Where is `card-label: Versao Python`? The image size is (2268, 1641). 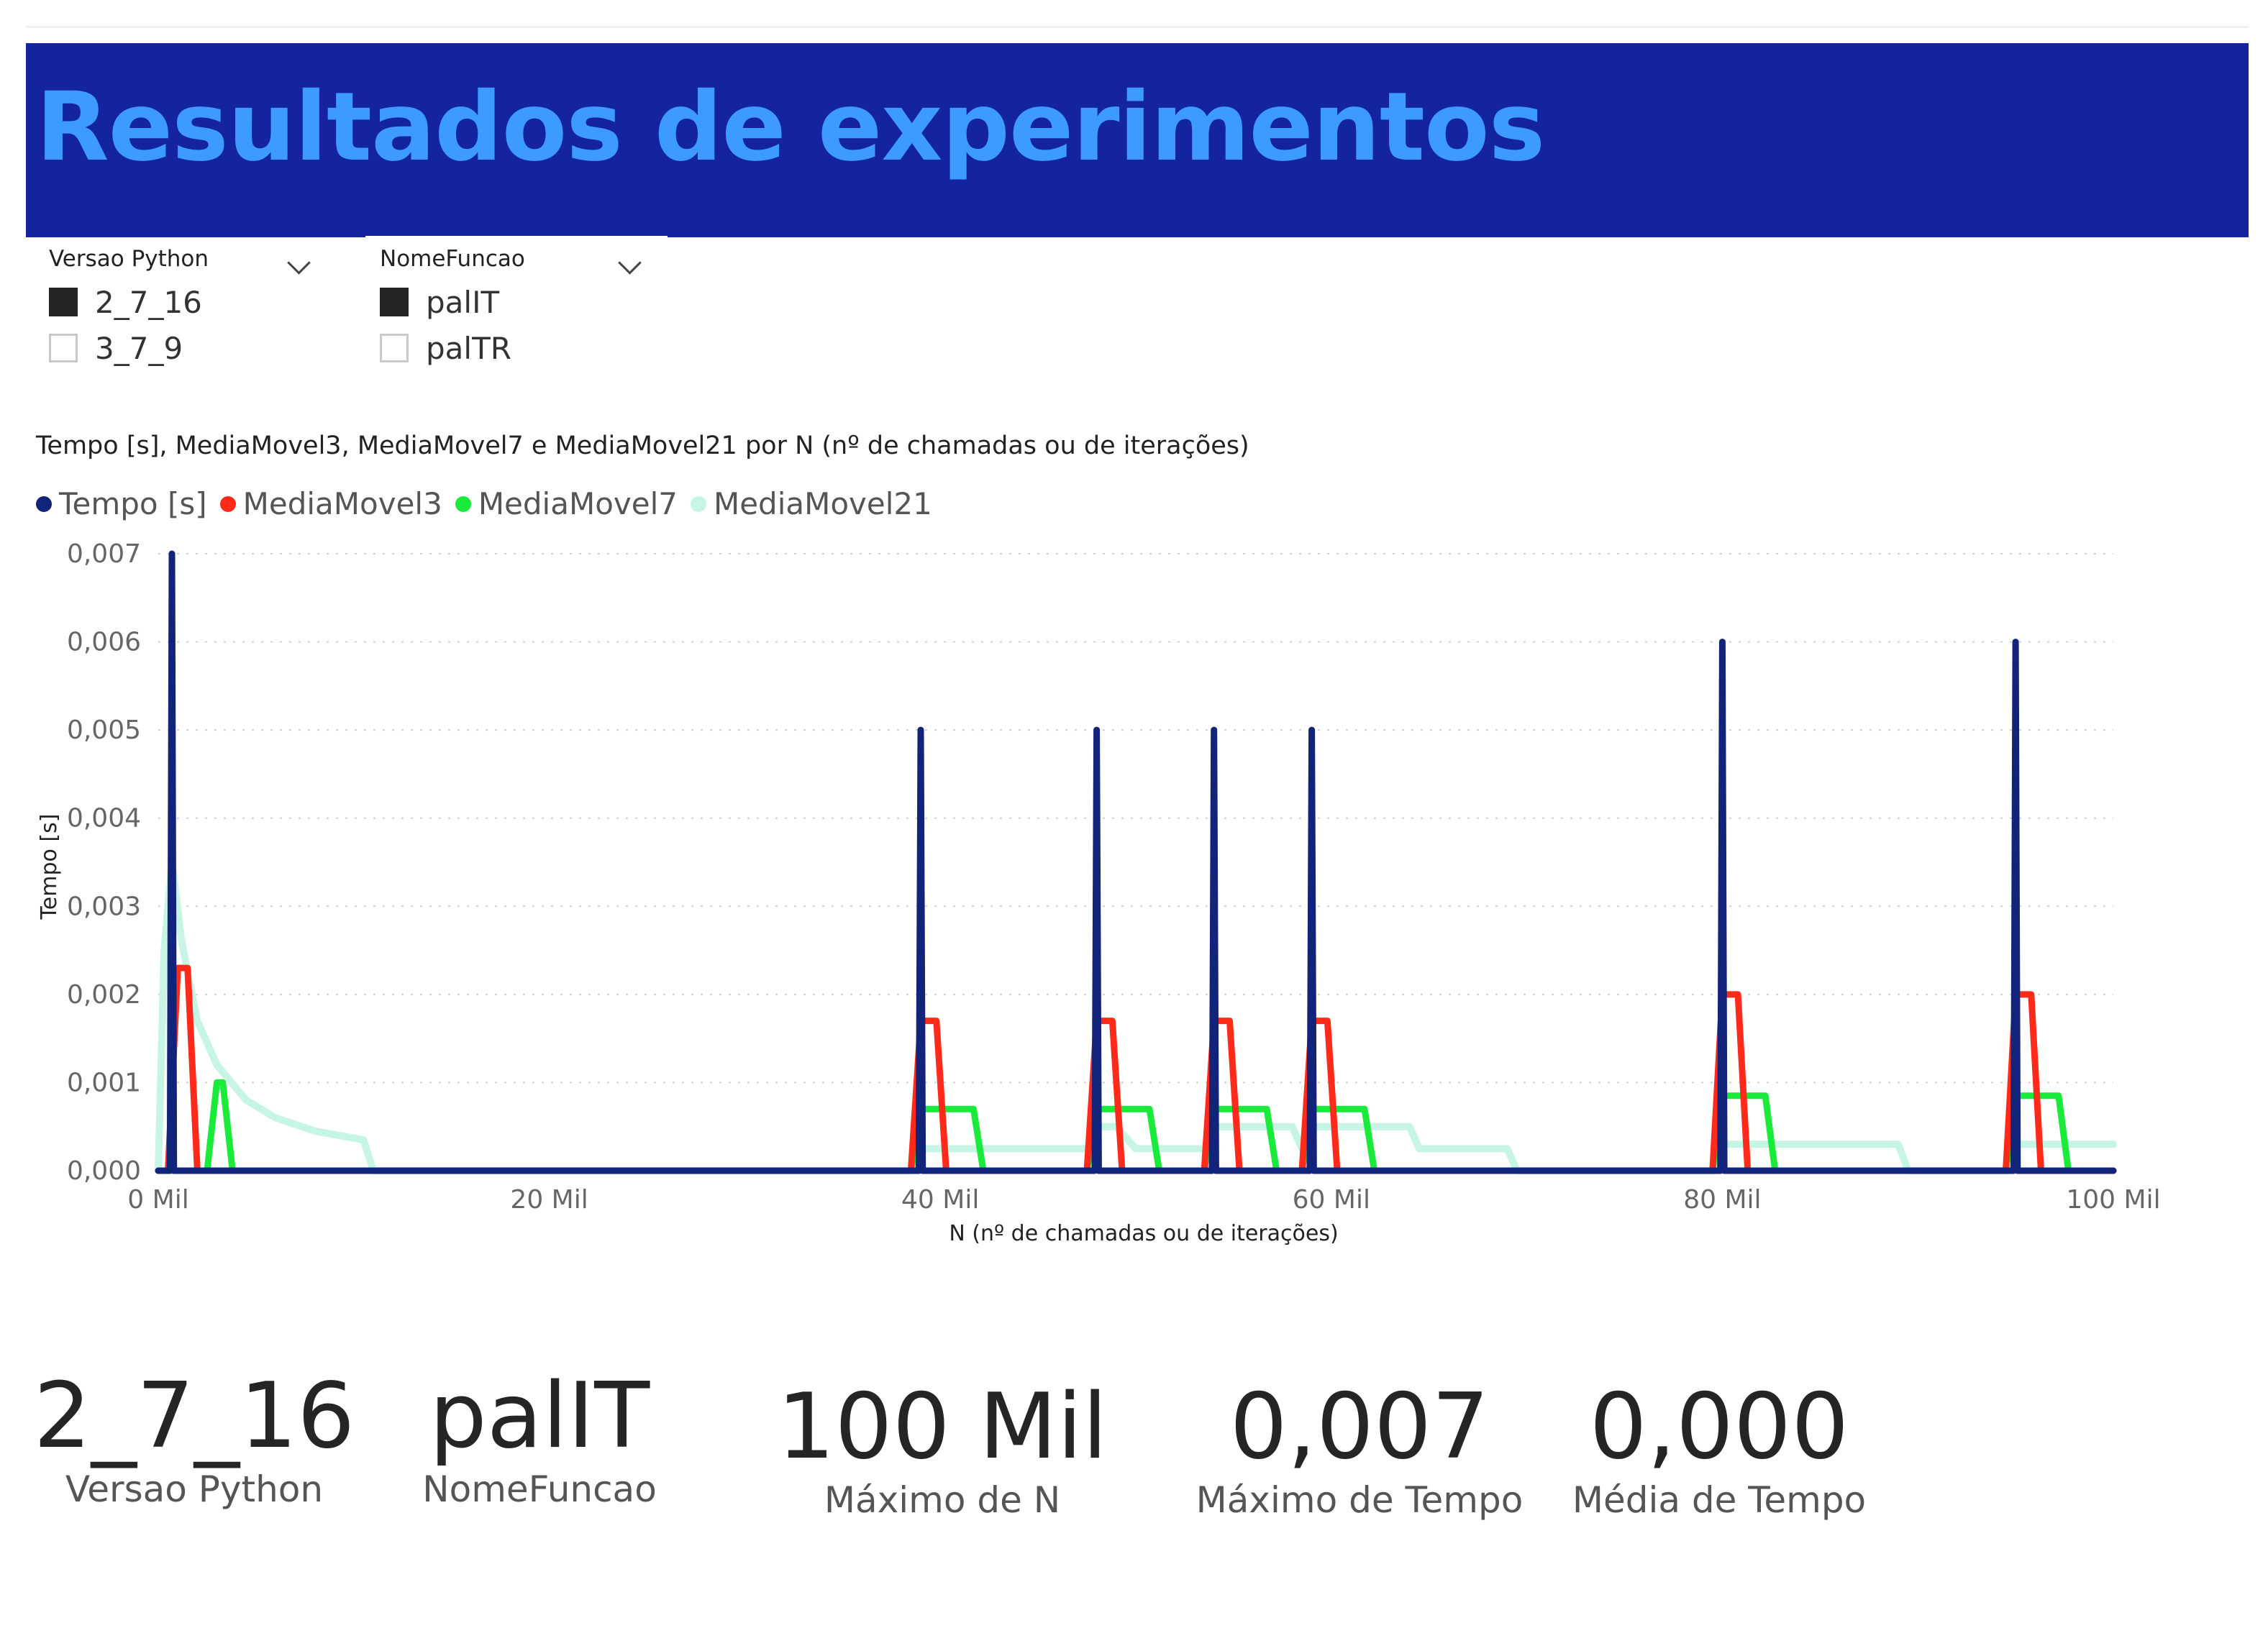 card-label: Versao Python is located at coordinates (194, 1489).